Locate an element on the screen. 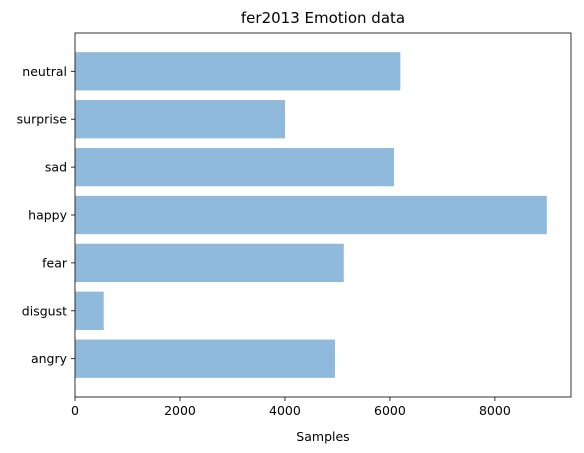  y-tick-label-neutral: neutral is located at coordinates (44, 71).